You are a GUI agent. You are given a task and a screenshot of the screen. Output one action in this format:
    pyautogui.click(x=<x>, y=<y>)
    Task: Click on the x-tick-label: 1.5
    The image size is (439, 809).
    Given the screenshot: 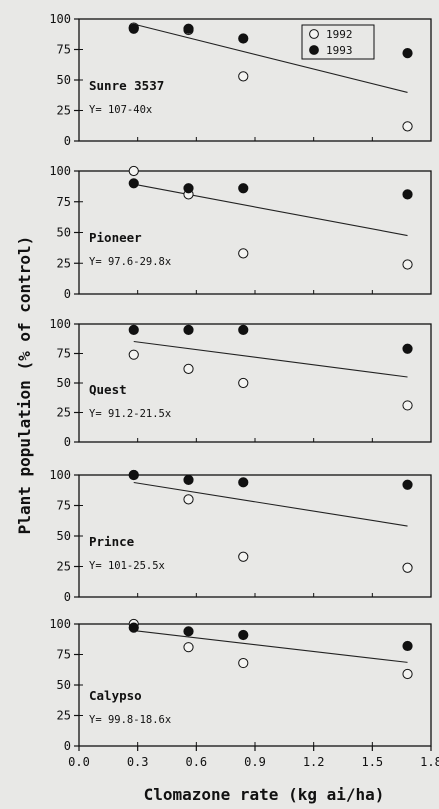 What is the action you would take?
    pyautogui.click(x=372, y=762)
    